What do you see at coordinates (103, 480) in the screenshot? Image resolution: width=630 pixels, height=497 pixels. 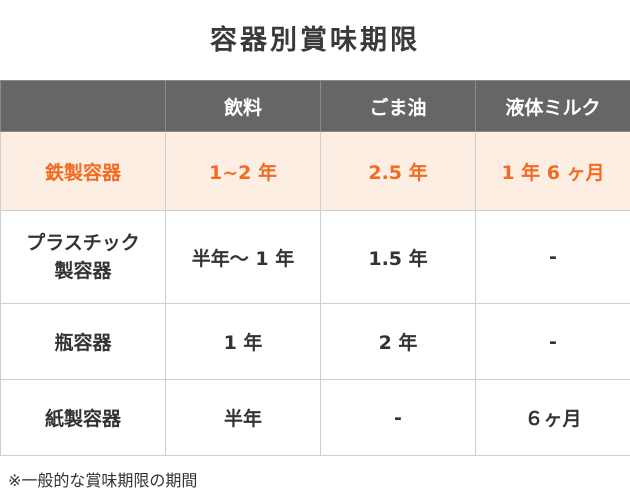 I see `footnote: ※一般的な賞味期限の期間` at bounding box center [103, 480].